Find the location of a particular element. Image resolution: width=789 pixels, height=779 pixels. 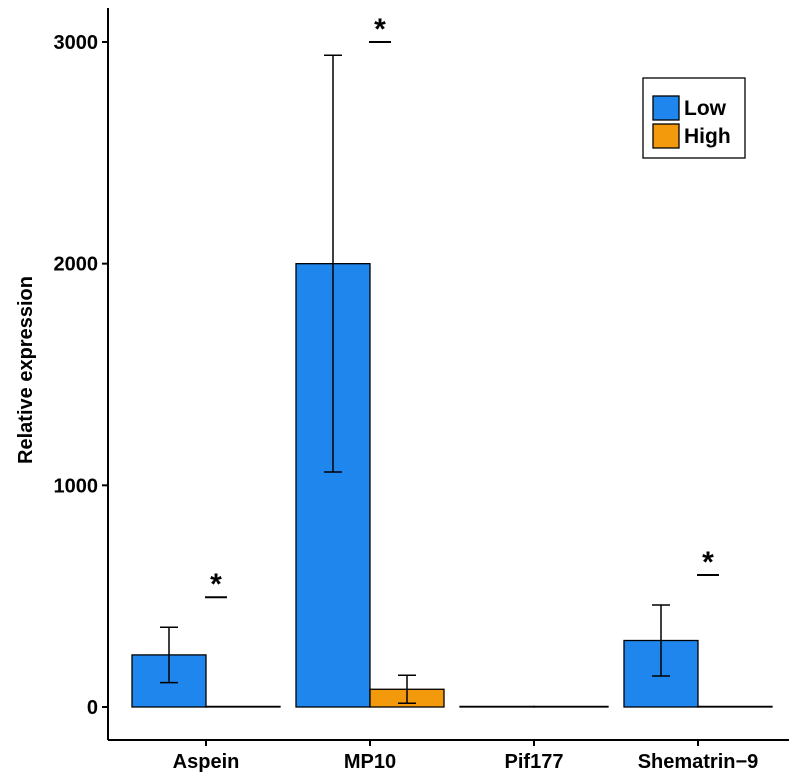

legend: Low High is located at coordinates (694, 118).